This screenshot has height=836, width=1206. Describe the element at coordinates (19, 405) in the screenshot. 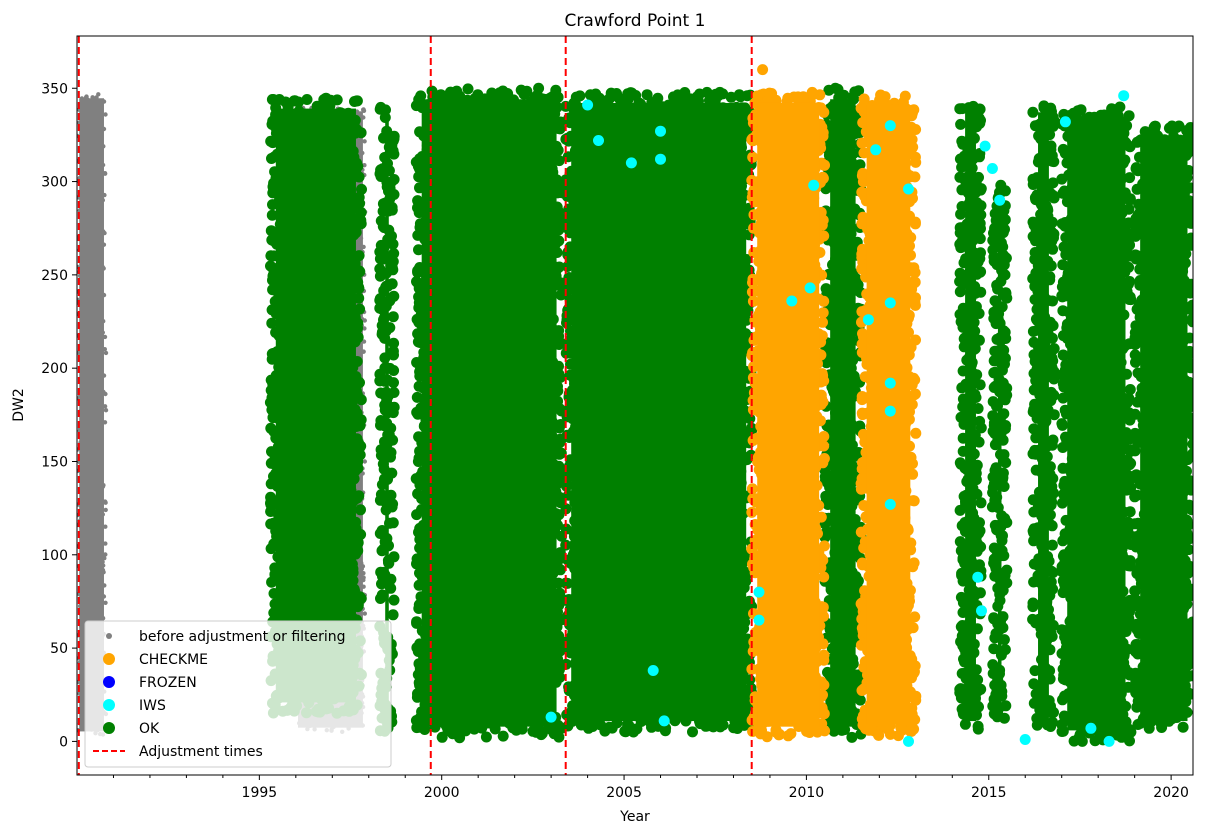

I see `y-axis-label: DW2` at that location.